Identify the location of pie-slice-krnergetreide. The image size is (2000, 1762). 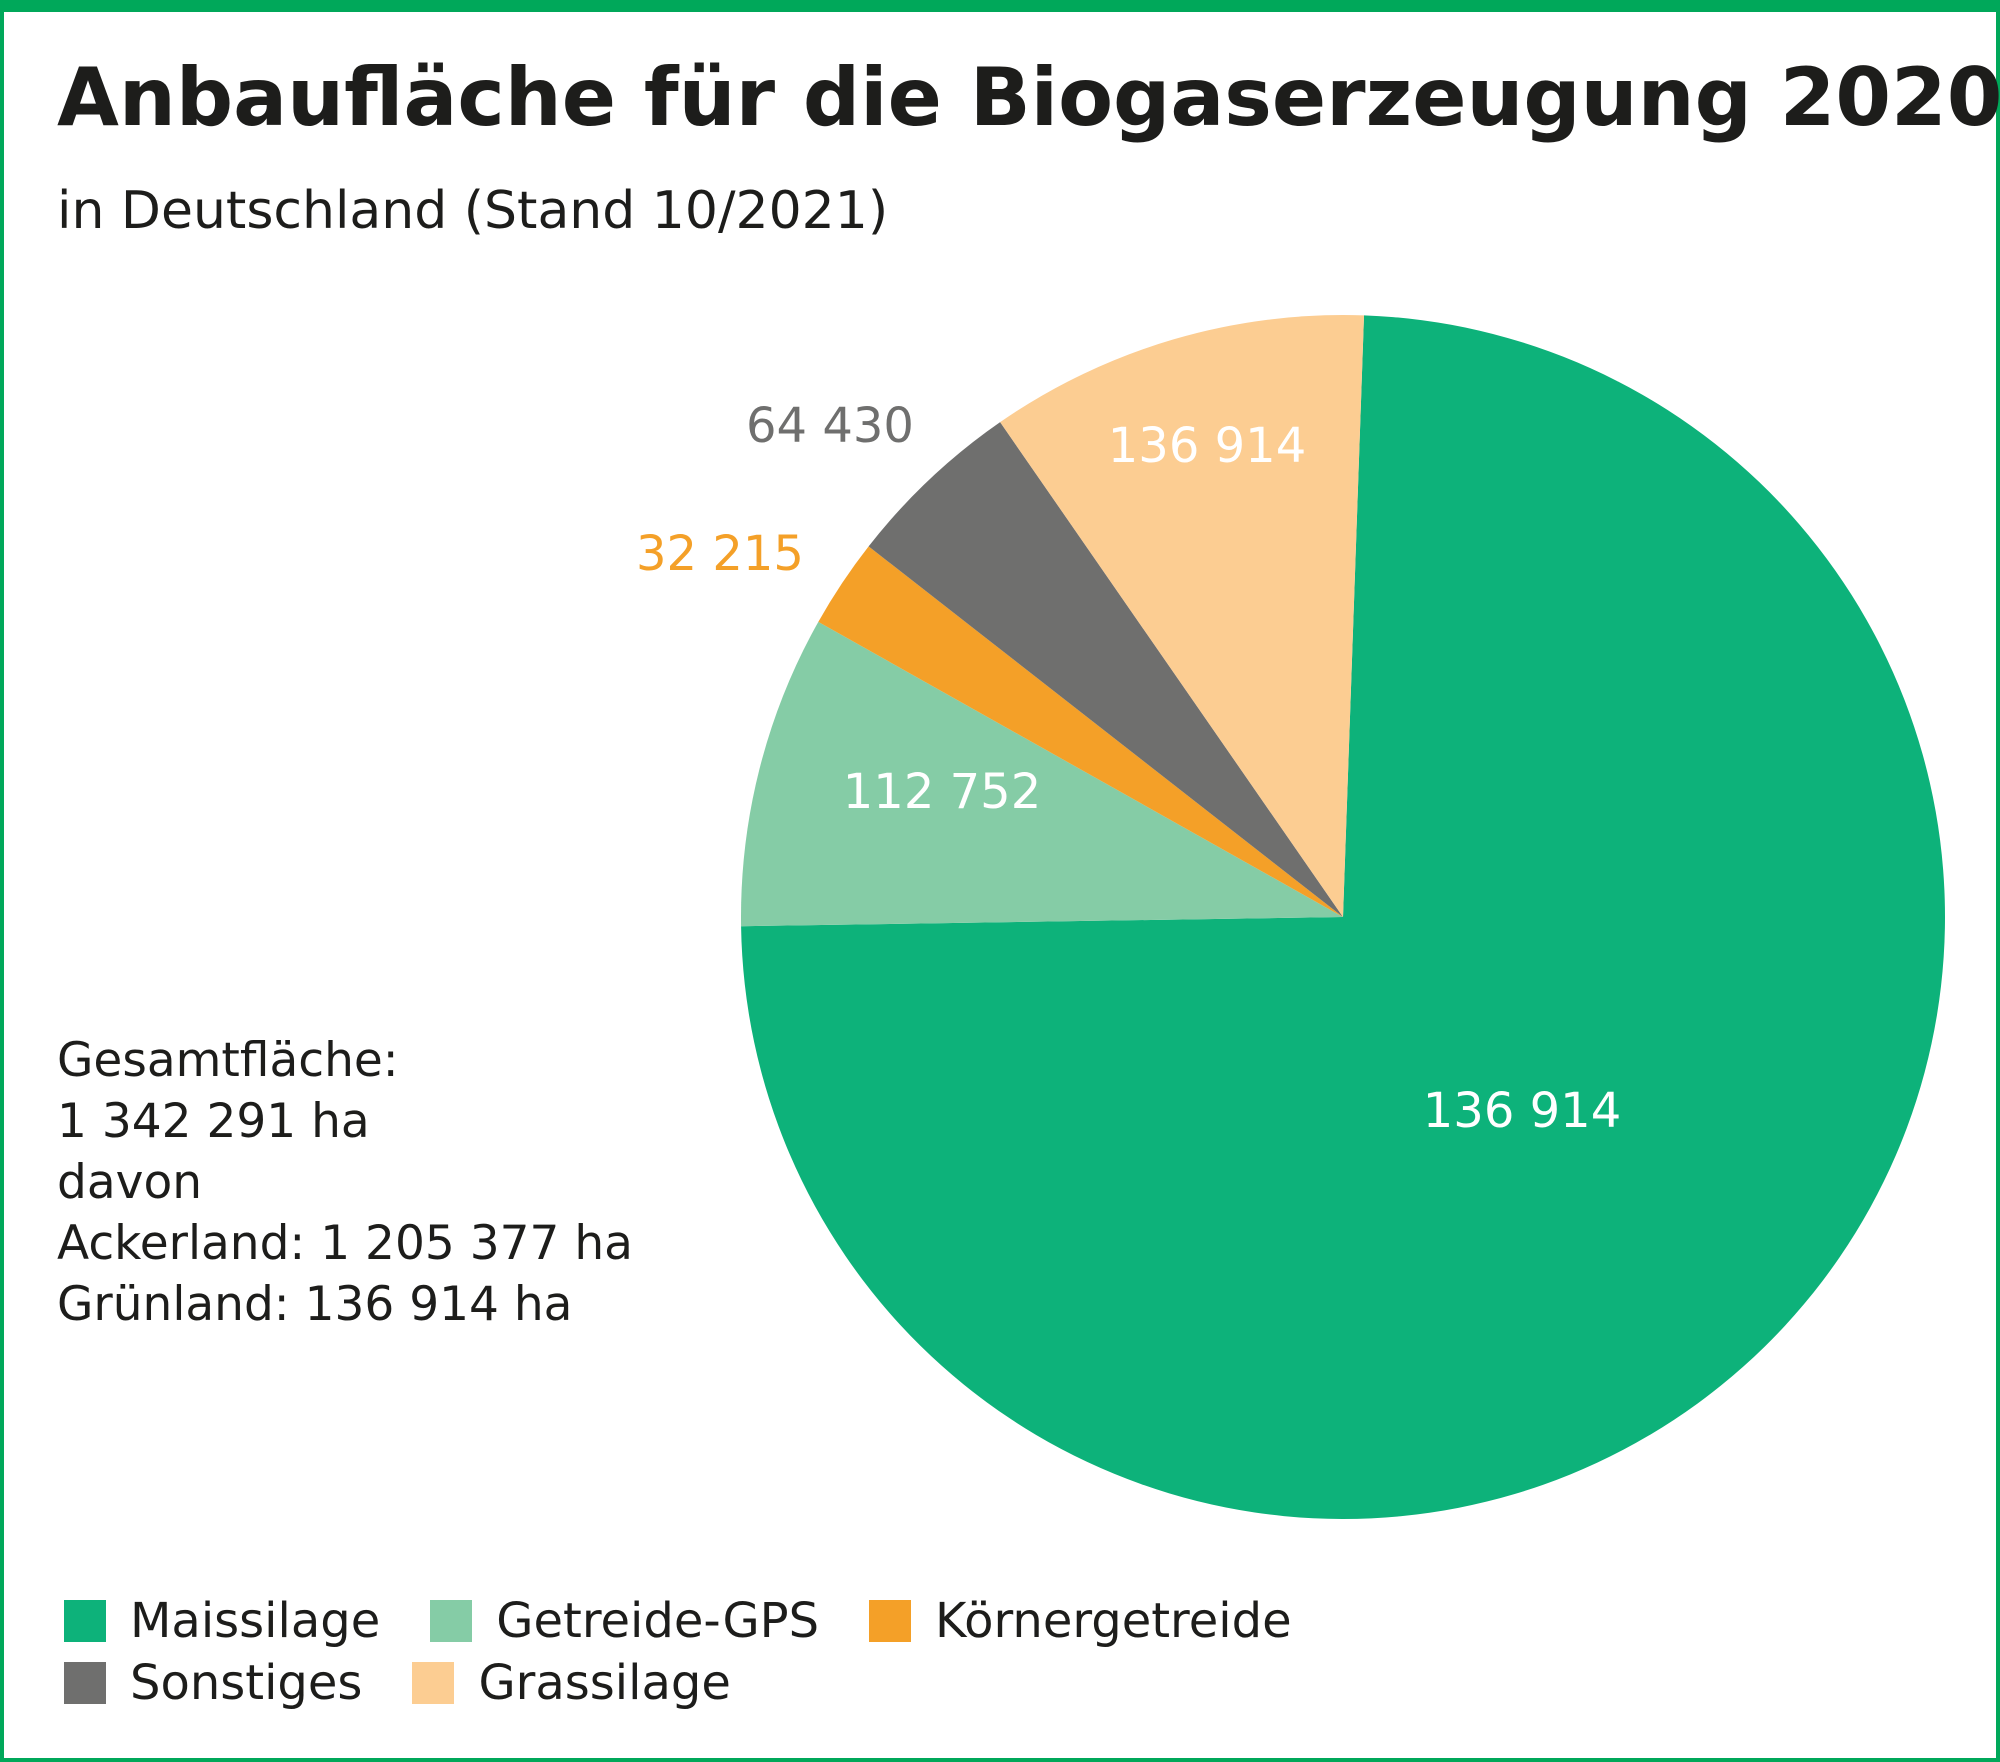
(1080, 731).